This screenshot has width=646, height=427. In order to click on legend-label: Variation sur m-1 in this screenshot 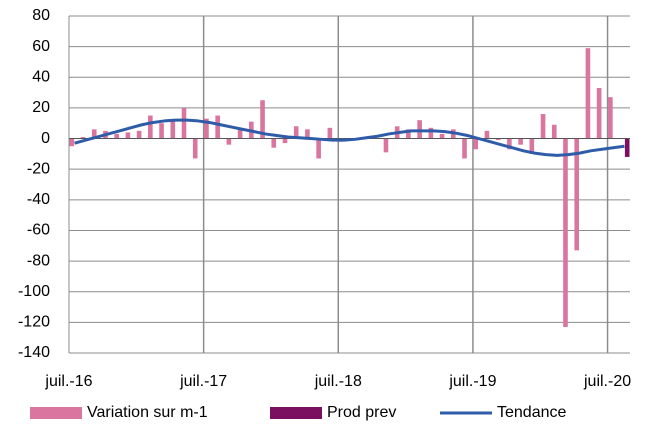, I will do `click(147, 412)`.